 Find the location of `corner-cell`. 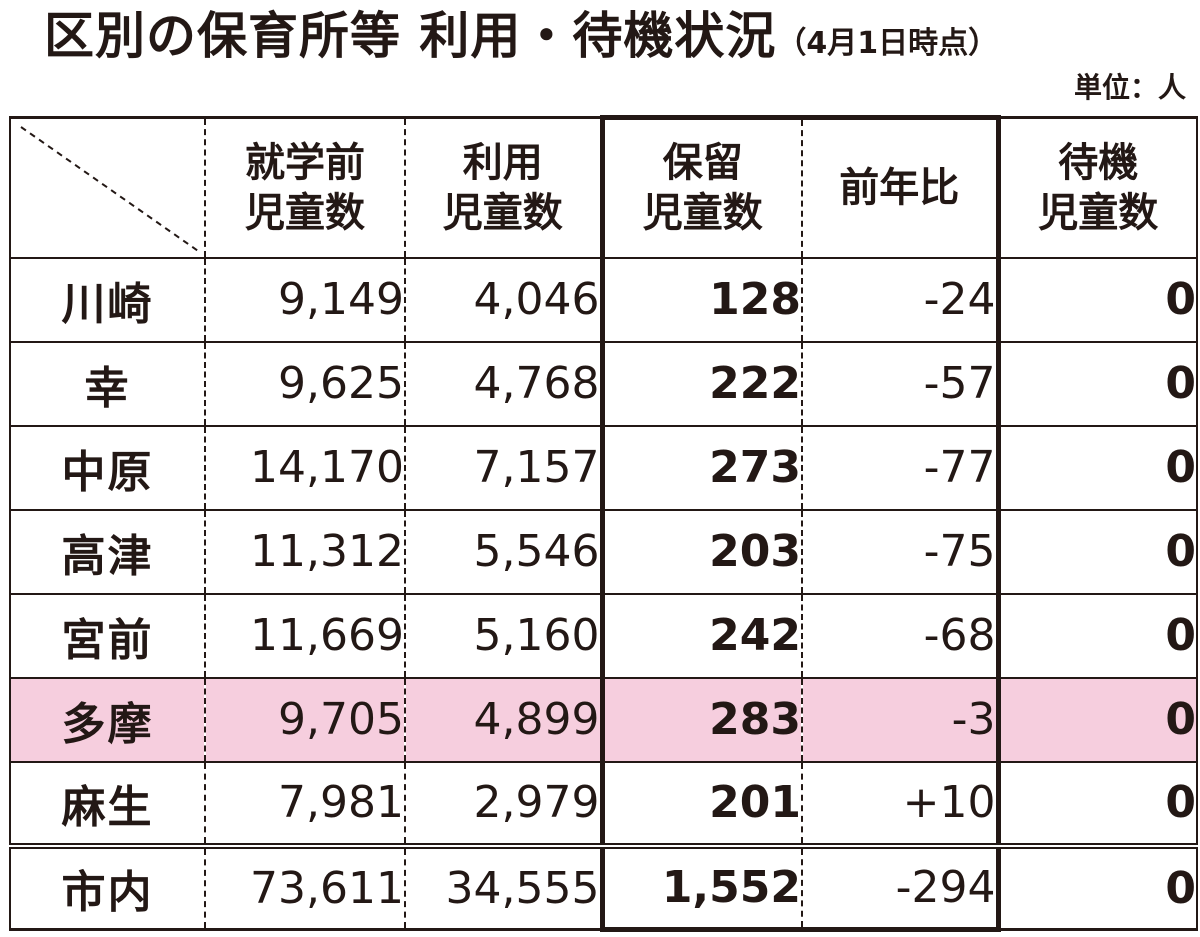

corner-cell is located at coordinates (107, 187).